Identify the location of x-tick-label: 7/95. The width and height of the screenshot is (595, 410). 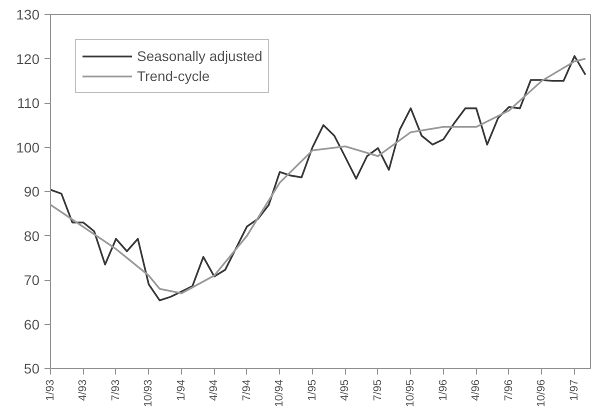
(378, 390).